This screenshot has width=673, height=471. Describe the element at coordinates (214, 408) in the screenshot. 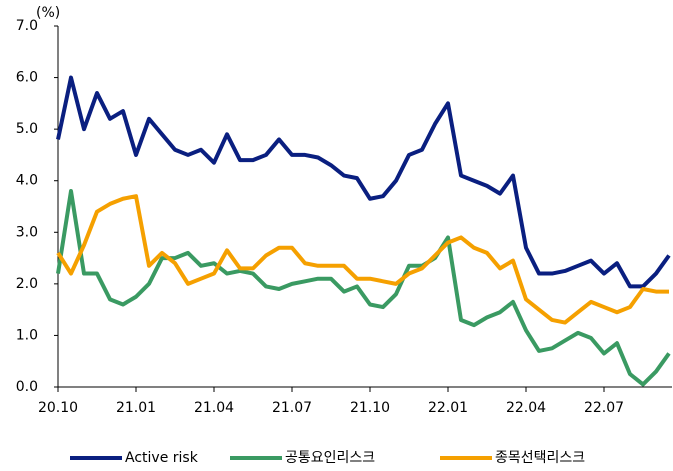

I see `x-tick-label: 21.04` at that location.